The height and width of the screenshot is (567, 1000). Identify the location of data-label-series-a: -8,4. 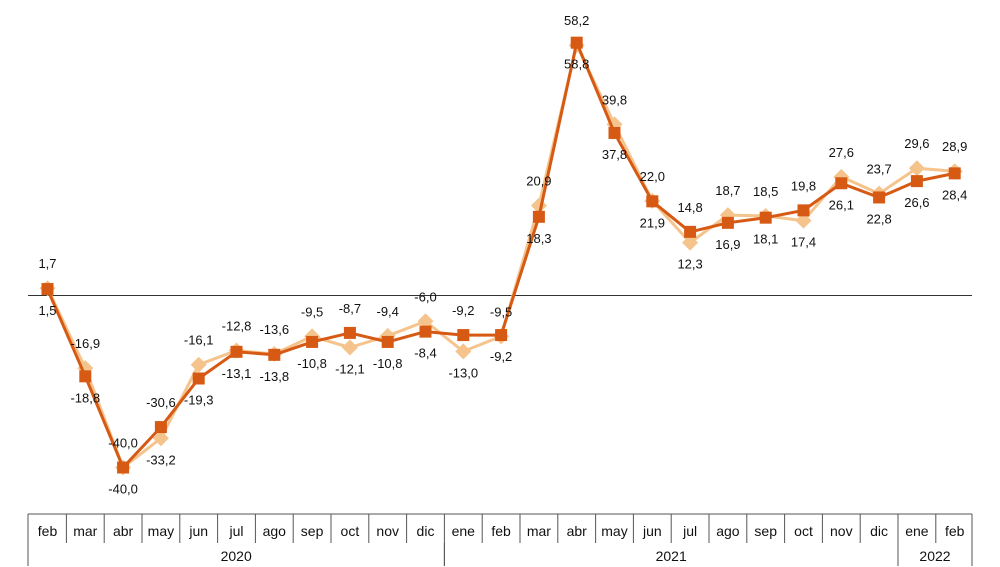
(425, 353).